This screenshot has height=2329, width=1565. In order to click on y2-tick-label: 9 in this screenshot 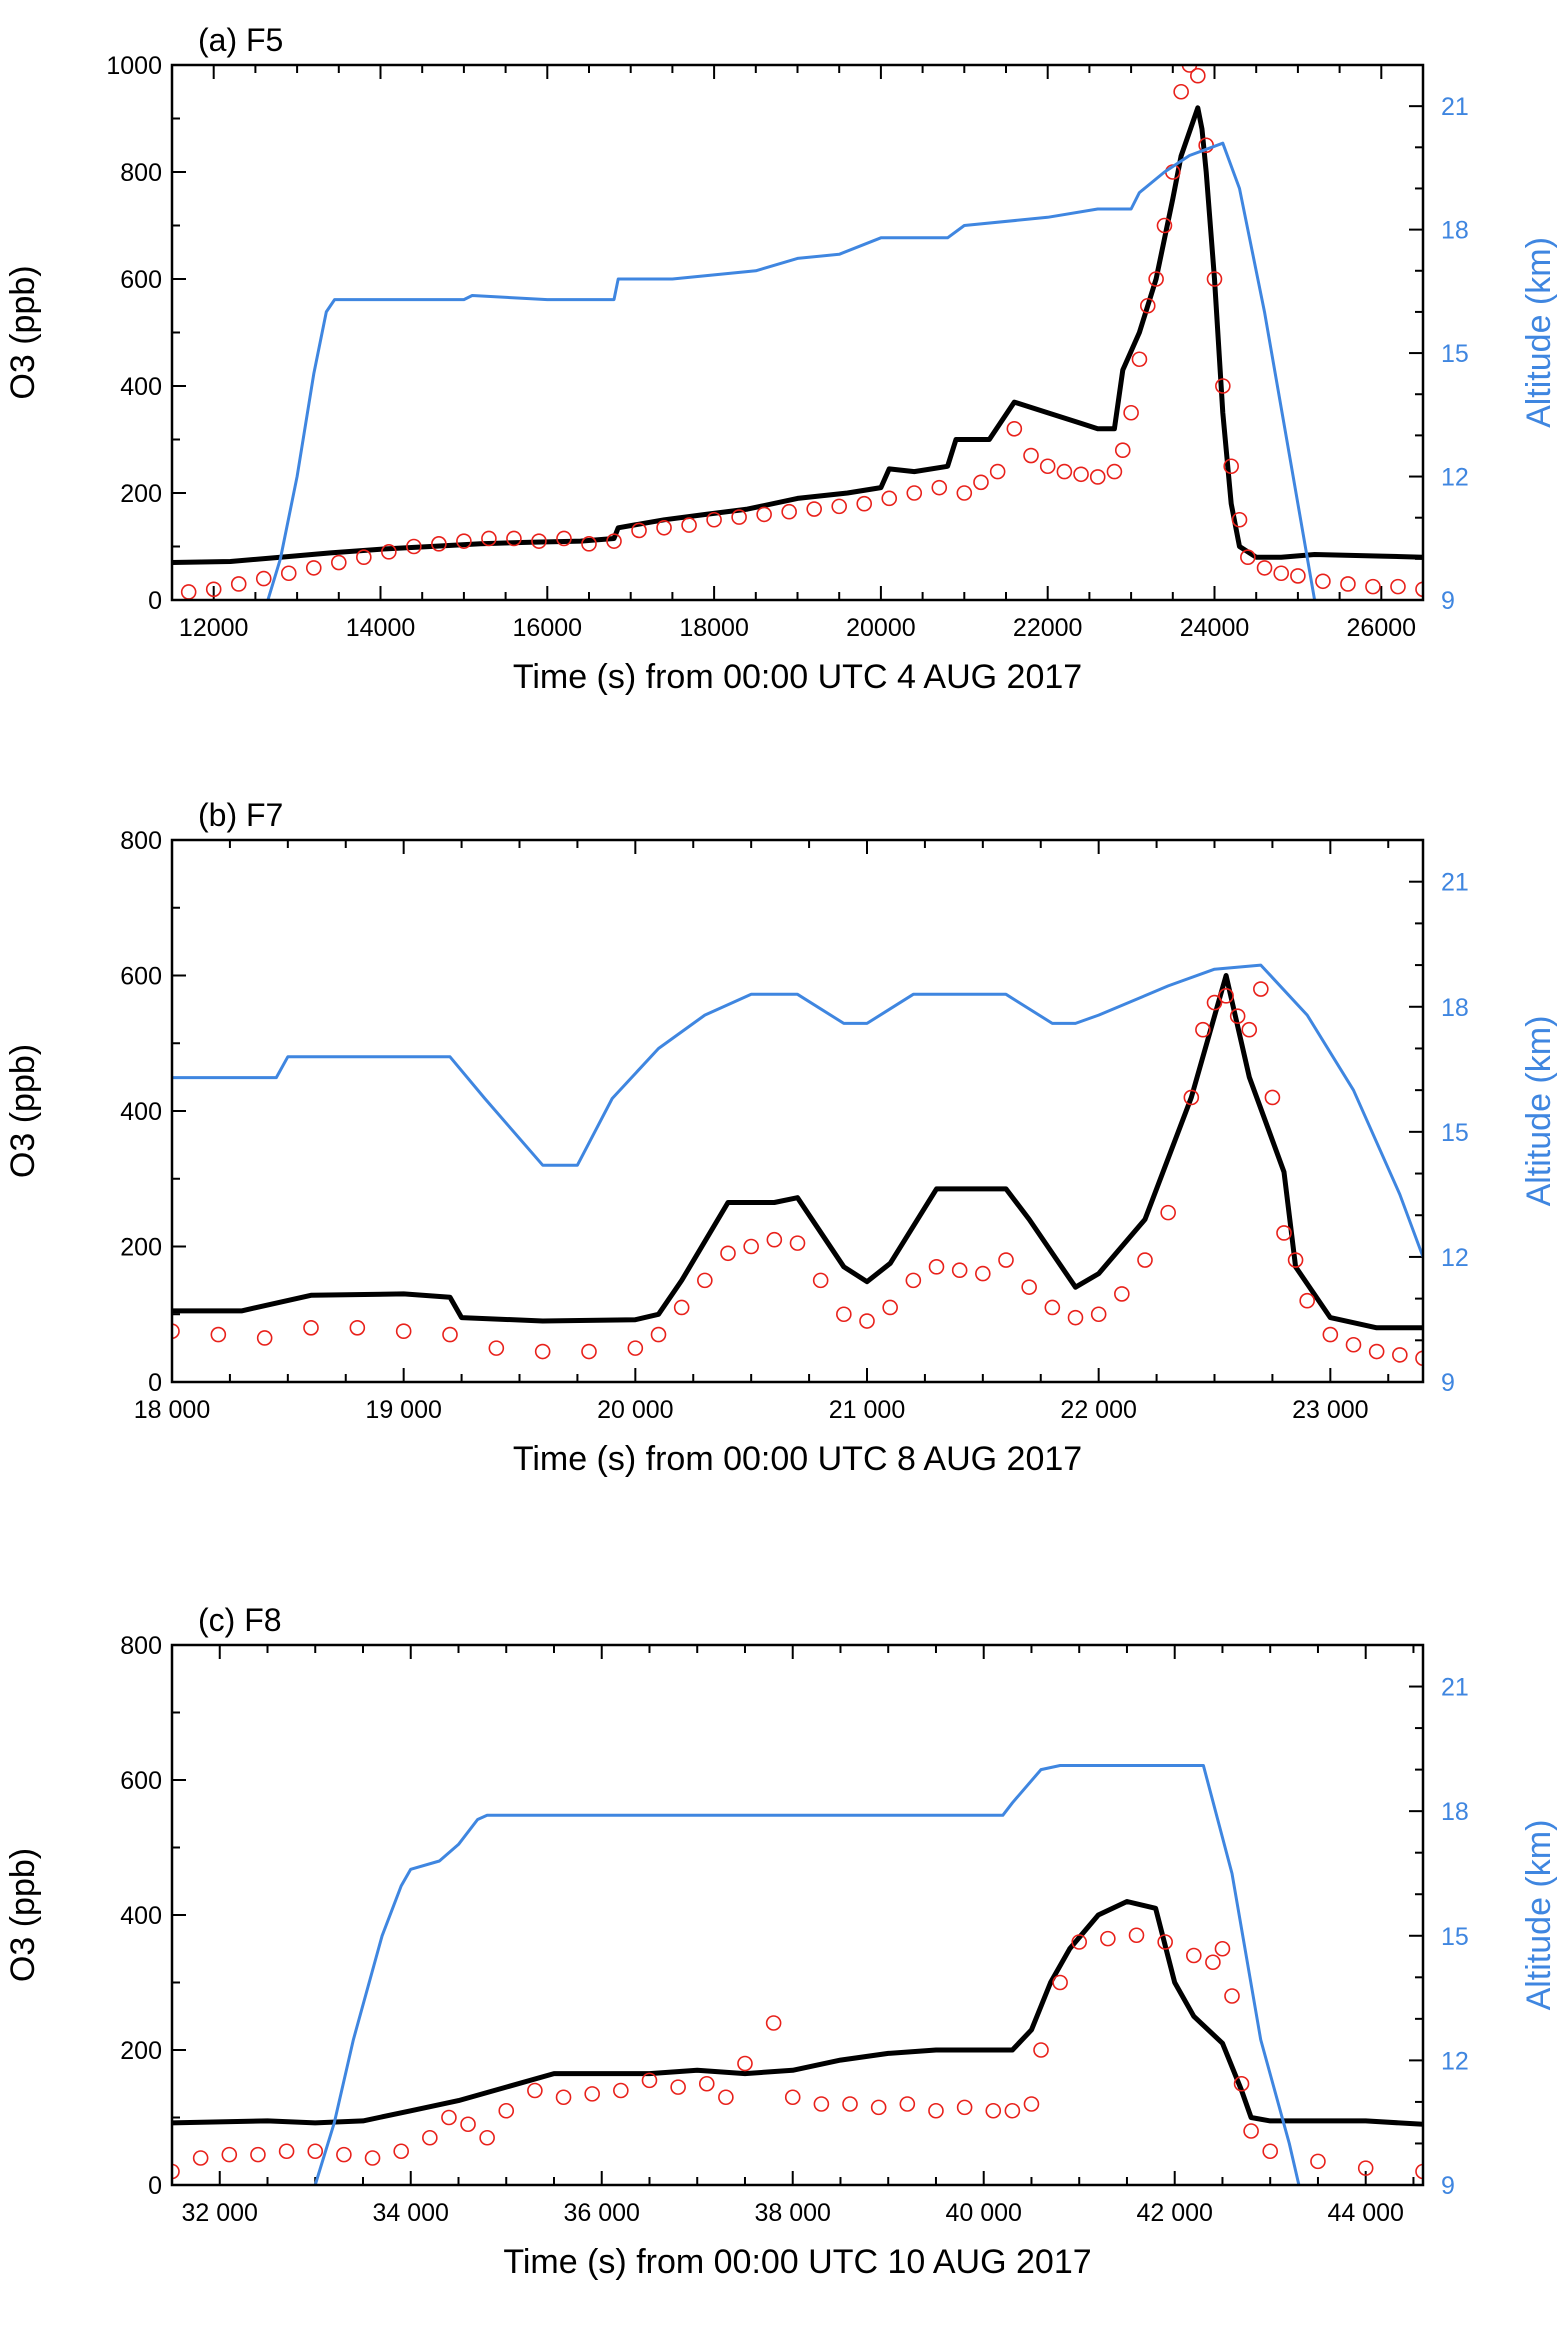, I will do `click(1448, 1383)`.